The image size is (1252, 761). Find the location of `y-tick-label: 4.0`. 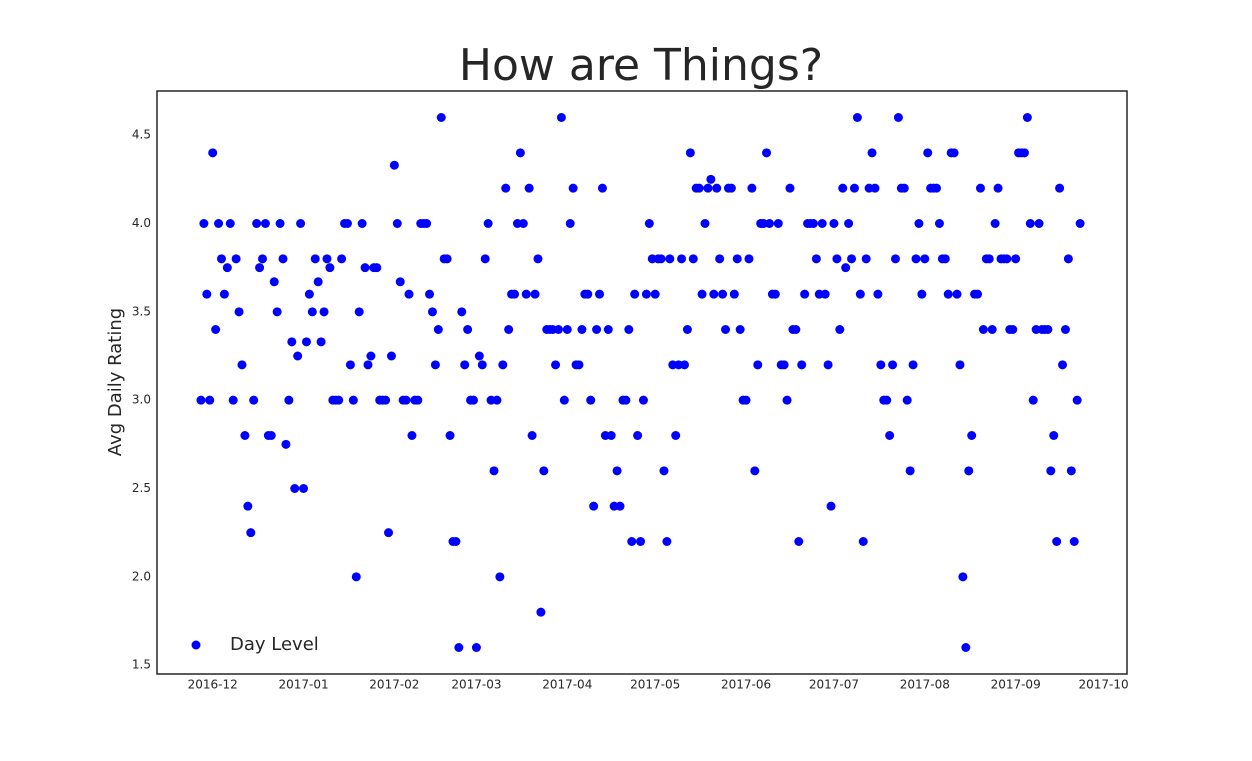

y-tick-label: 4.0 is located at coordinates (141, 223).